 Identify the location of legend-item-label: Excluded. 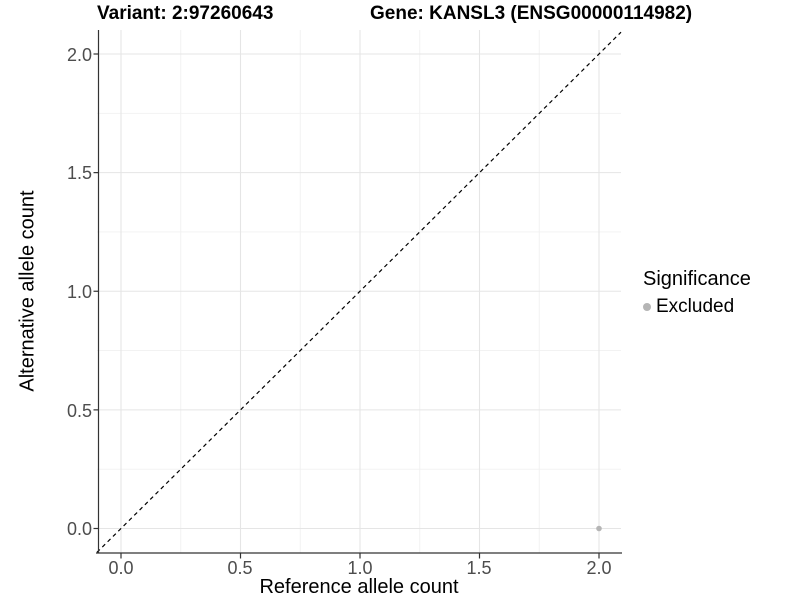
(695, 306).